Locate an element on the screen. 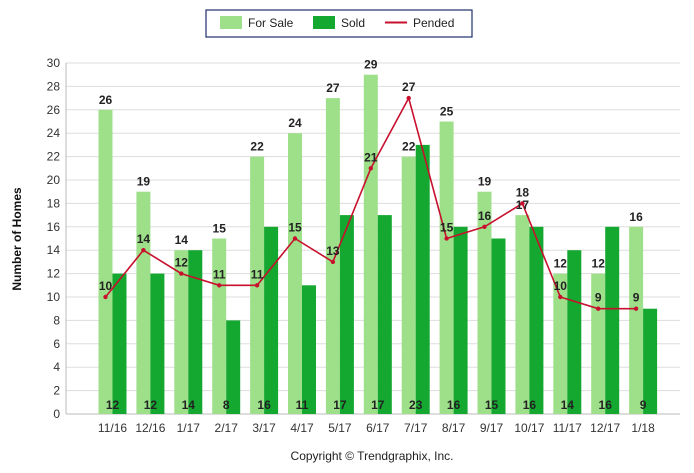  label-pended: 16 is located at coordinates (485, 216).